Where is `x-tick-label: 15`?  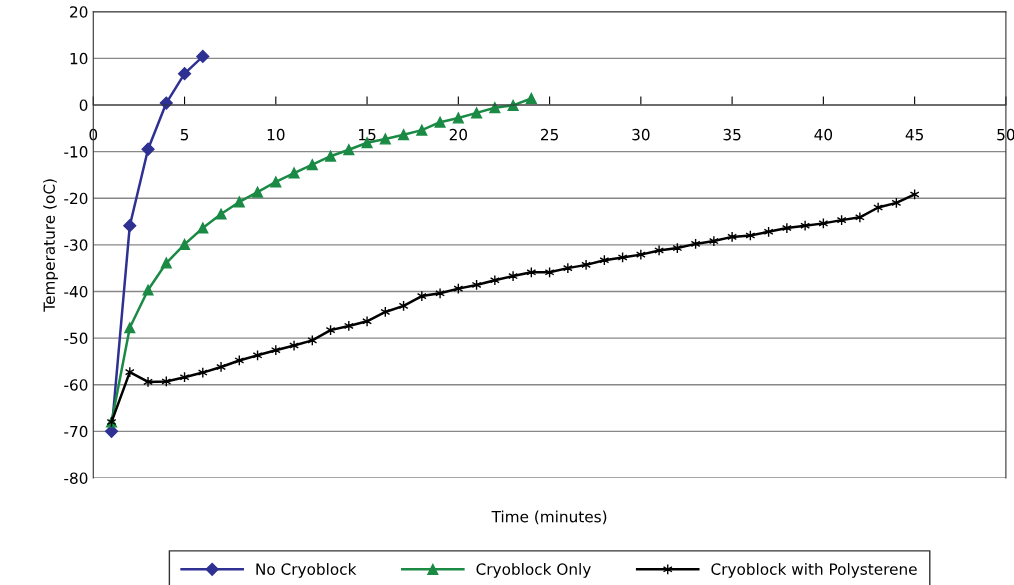 x-tick-label: 15 is located at coordinates (367, 135).